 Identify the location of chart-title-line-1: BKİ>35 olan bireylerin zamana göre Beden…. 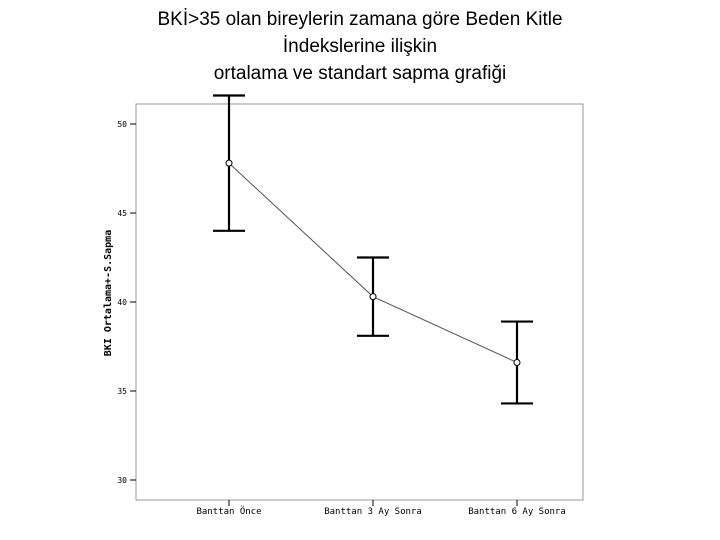
(360, 19).